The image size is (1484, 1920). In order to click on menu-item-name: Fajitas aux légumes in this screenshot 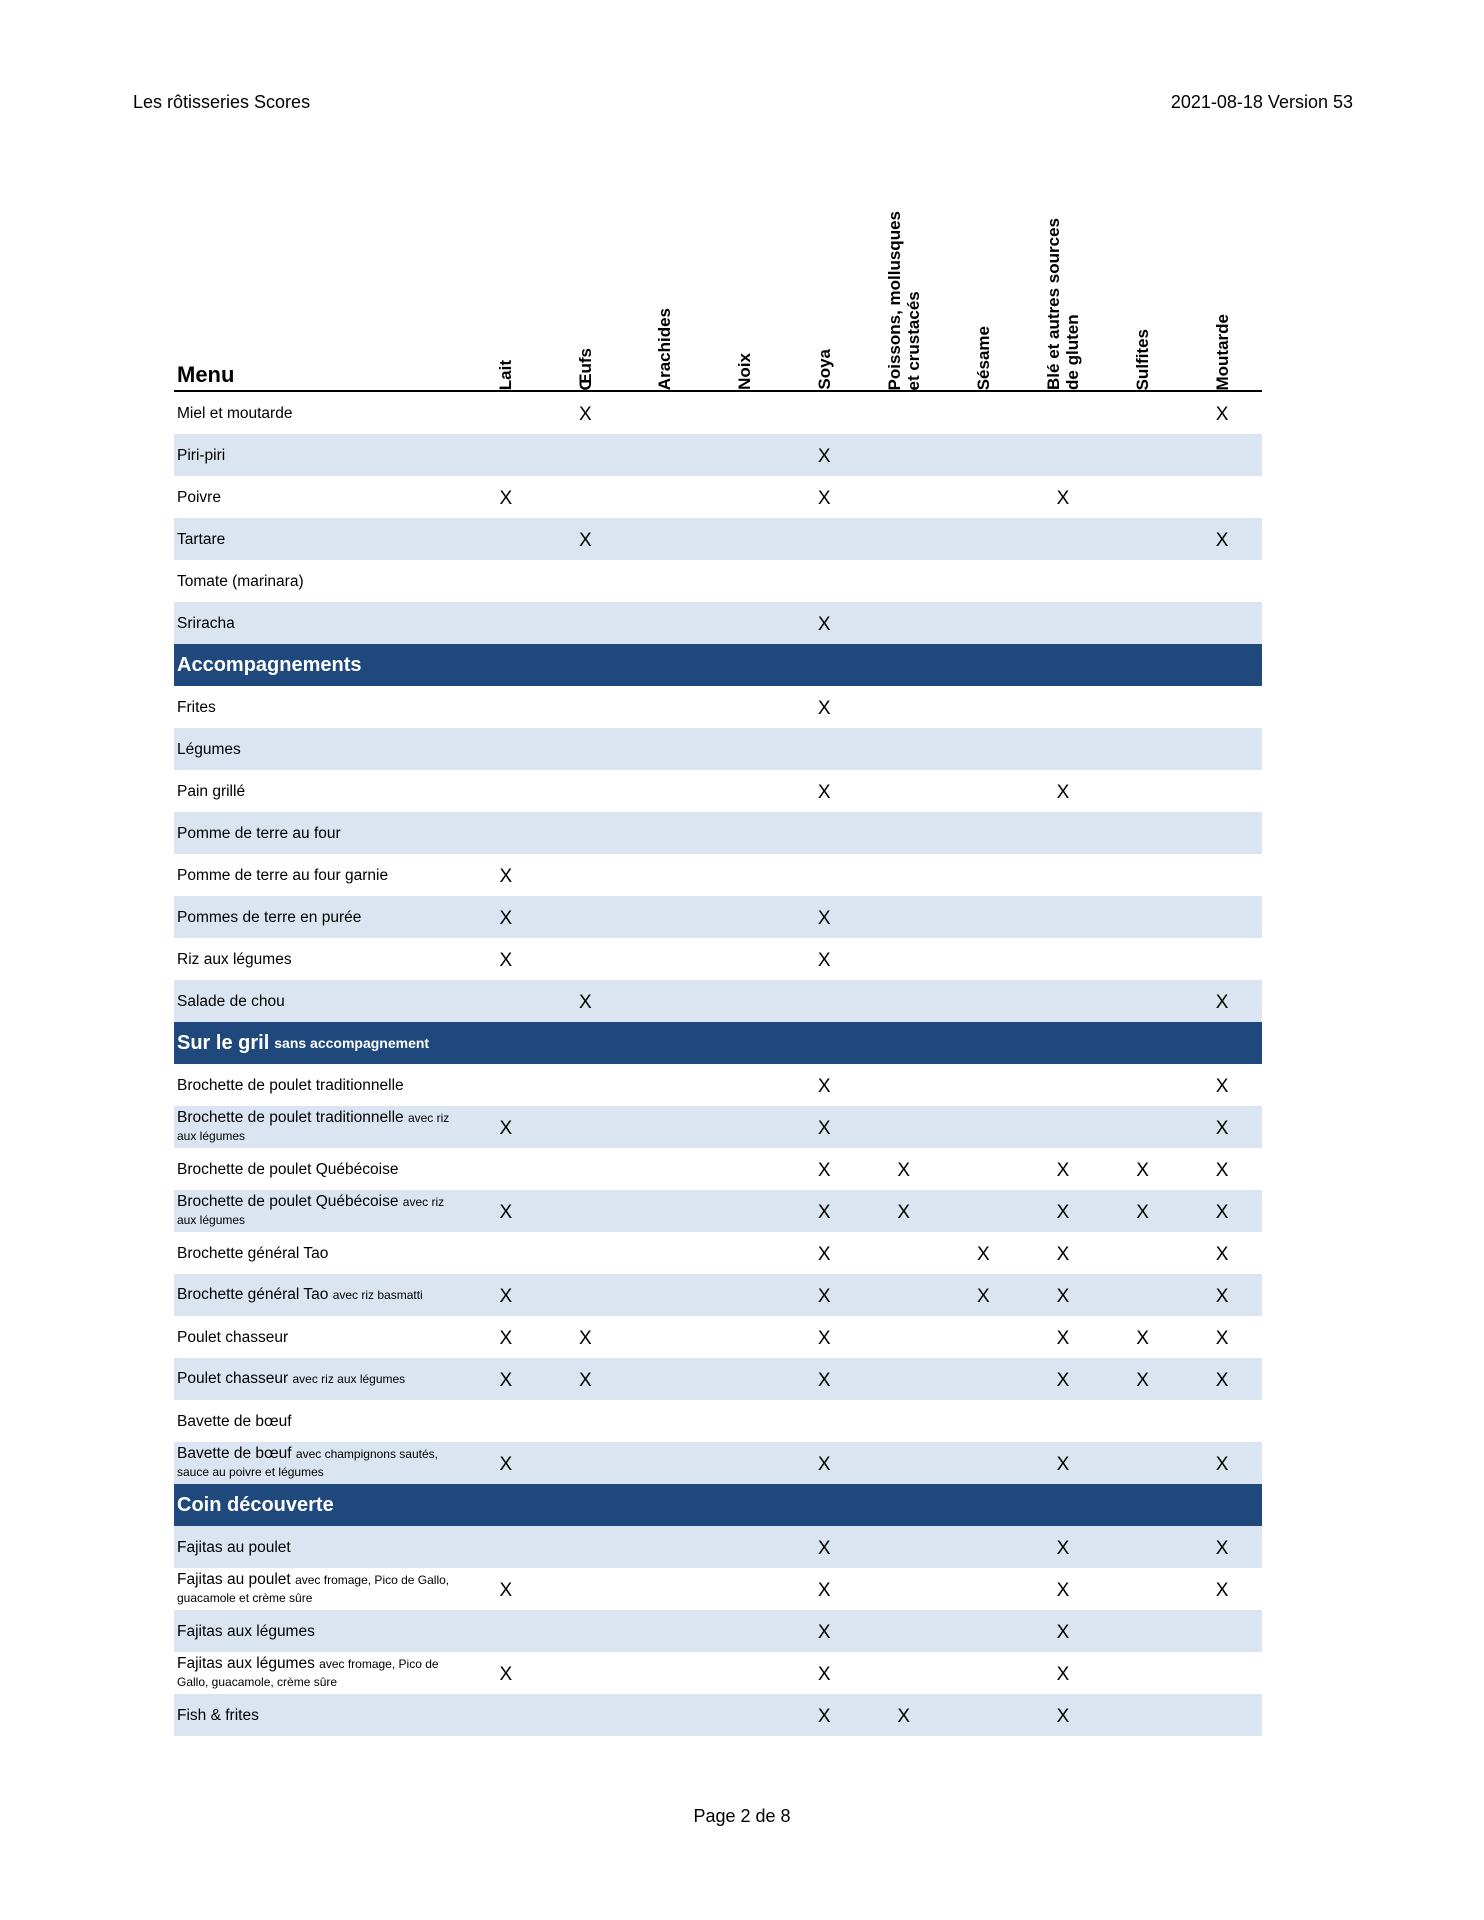, I will do `click(320, 1631)`.